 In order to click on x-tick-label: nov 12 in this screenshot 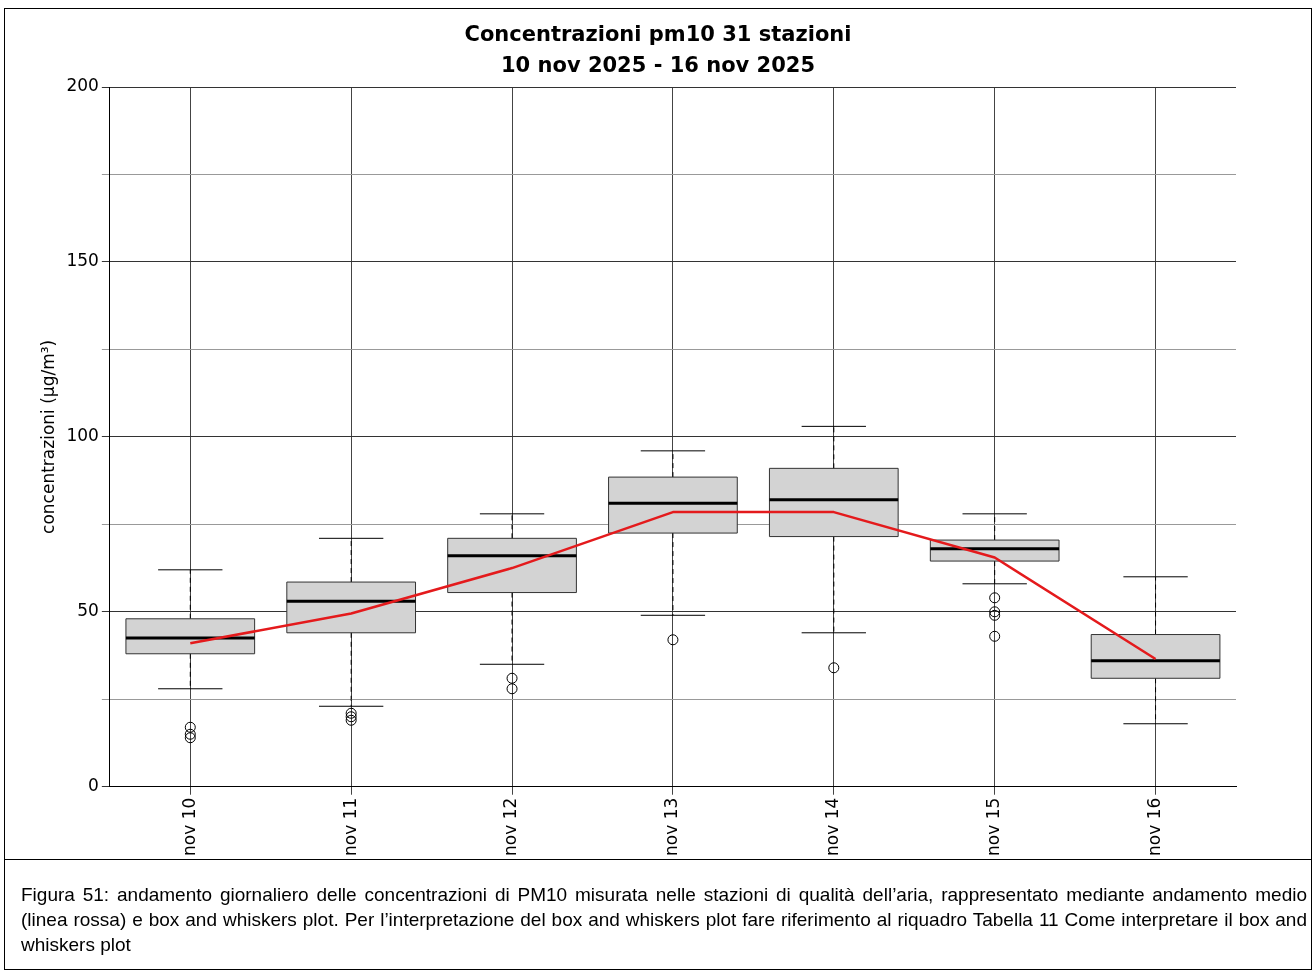, I will do `click(510, 827)`.